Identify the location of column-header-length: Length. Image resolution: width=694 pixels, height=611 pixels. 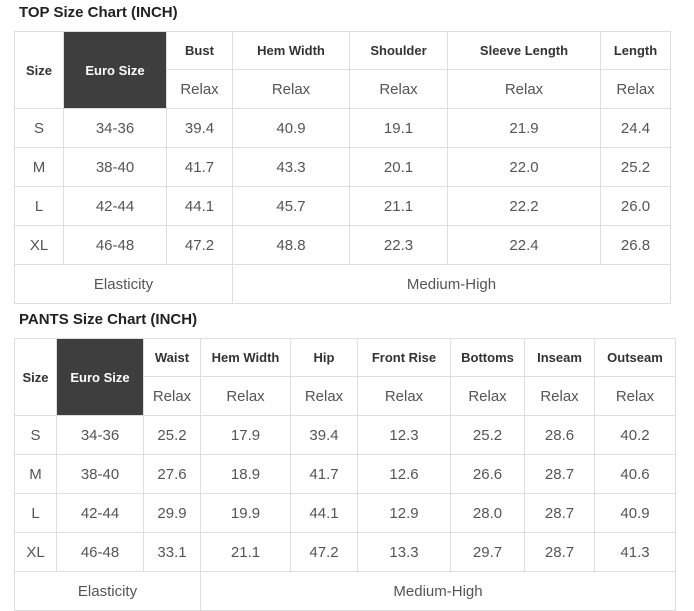
(635, 50).